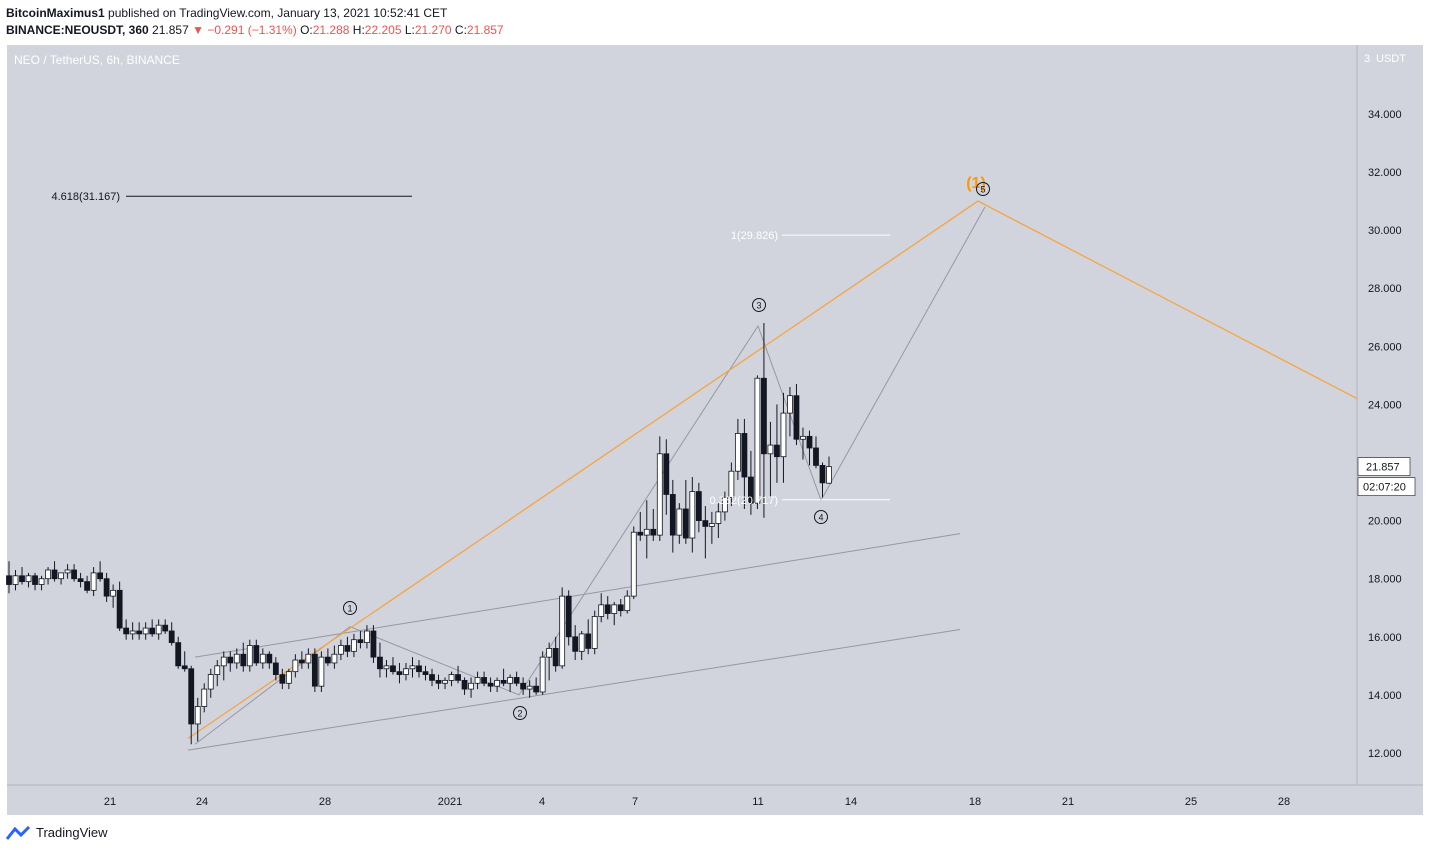 This screenshot has height=857, width=1430. What do you see at coordinates (1384, 488) in the screenshot?
I see `countdown-label: 02:07:20` at bounding box center [1384, 488].